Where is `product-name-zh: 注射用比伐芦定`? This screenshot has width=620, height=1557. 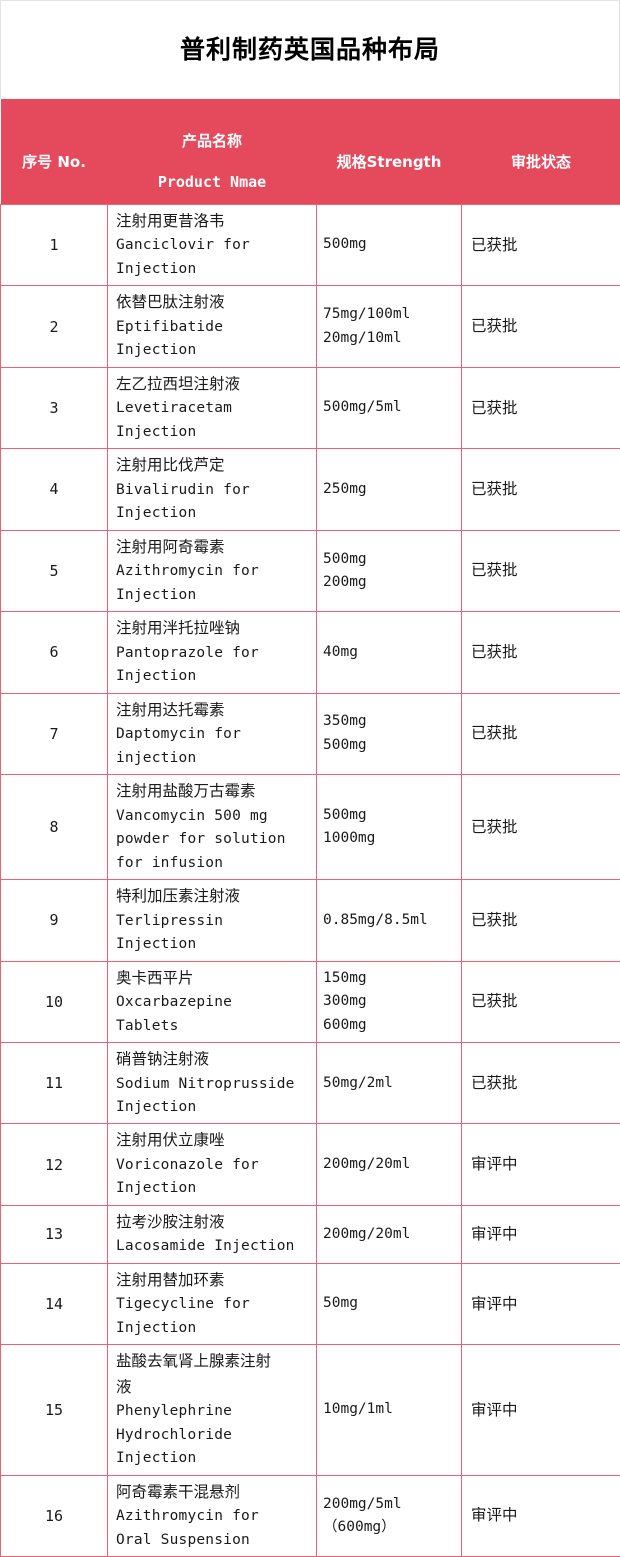
product-name-zh: 注射用比伐芦定 is located at coordinates (170, 465).